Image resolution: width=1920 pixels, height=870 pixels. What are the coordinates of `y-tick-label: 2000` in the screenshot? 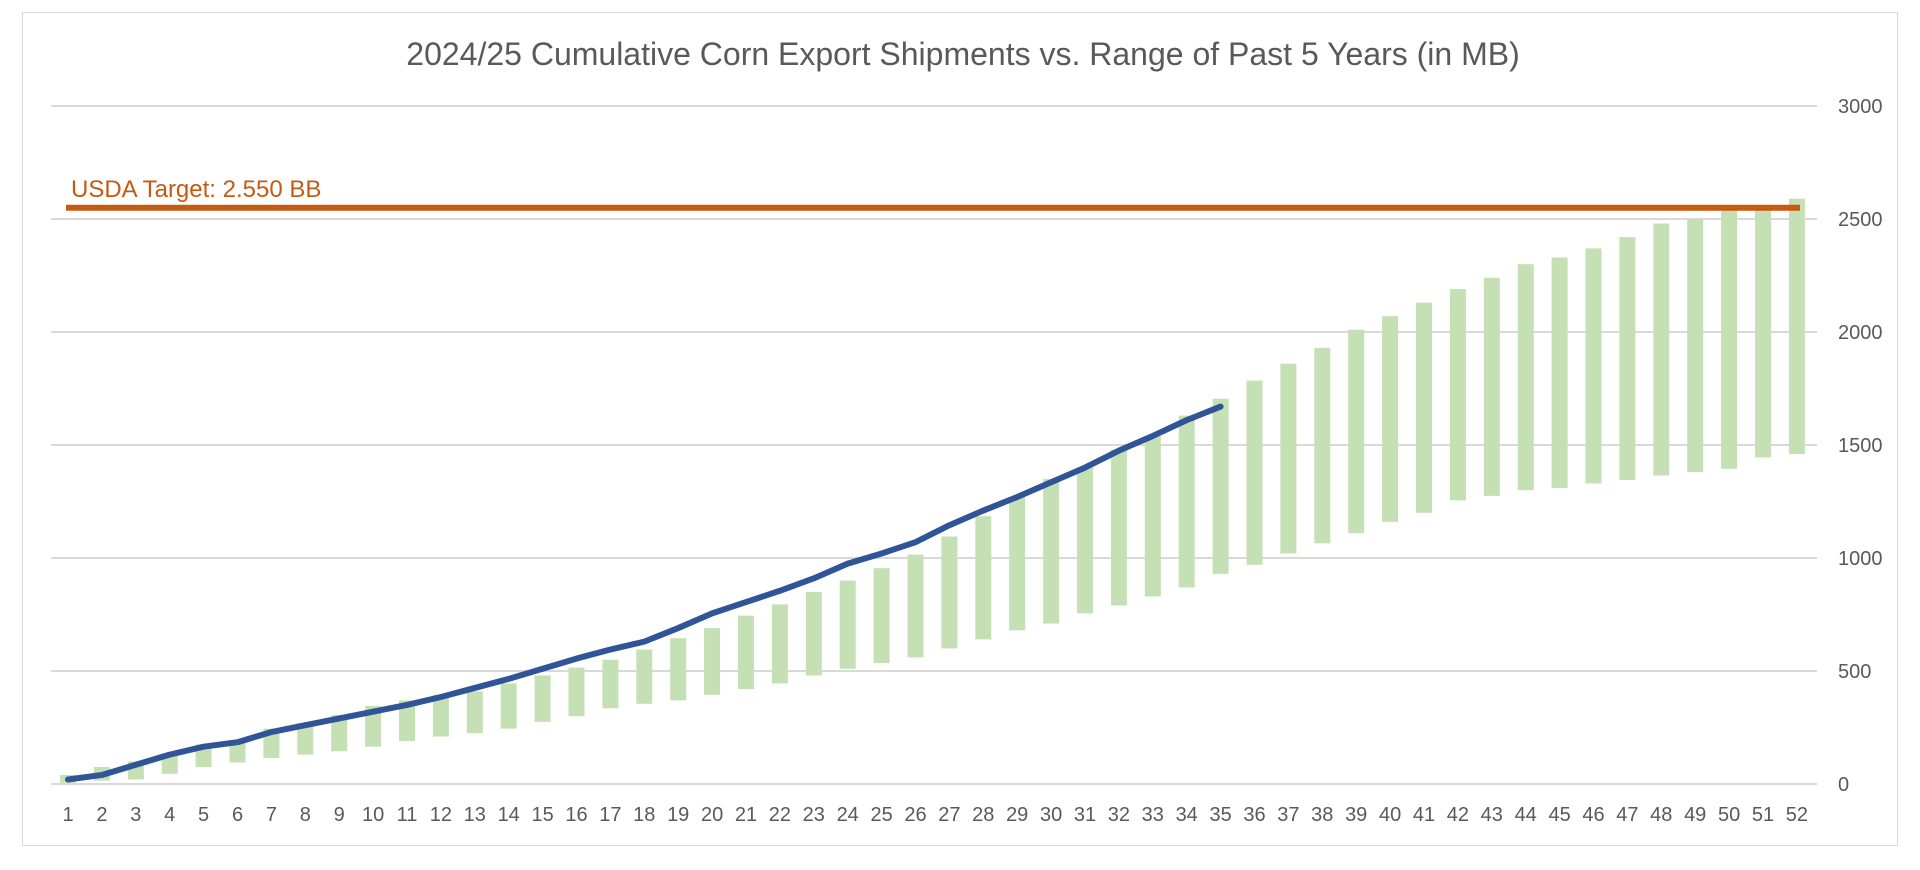 It's located at (1860, 333).